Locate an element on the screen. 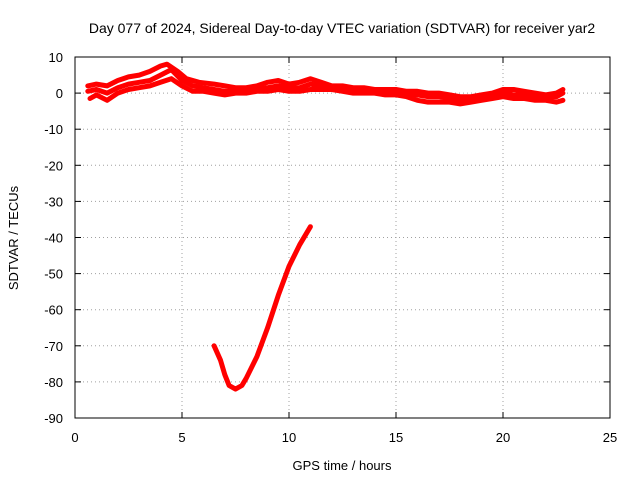 The image size is (640, 480). y-tick-label: -20 is located at coordinates (53, 165).